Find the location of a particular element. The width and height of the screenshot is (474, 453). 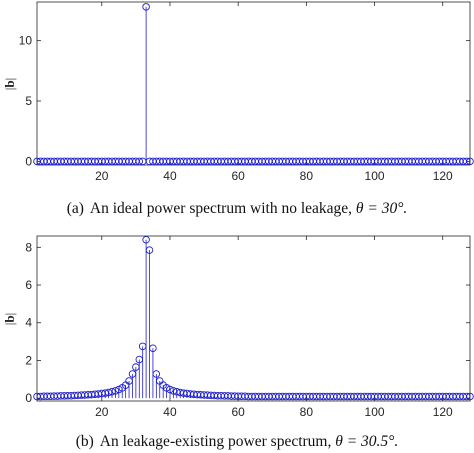

caption-b-theta: θ = 30.5°. is located at coordinates (366, 441).